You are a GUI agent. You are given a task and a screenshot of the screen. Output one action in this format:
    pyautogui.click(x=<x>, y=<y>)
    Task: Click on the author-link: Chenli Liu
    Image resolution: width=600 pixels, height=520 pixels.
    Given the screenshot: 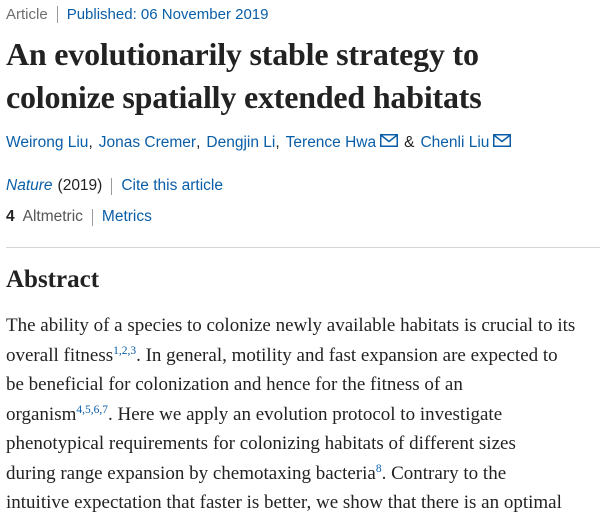 What is the action you would take?
    pyautogui.click(x=455, y=142)
    